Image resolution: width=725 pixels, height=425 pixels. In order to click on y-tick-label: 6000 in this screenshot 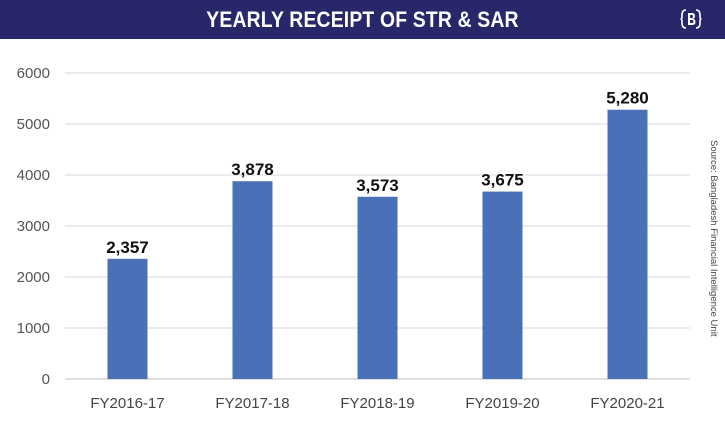, I will do `click(33, 73)`.